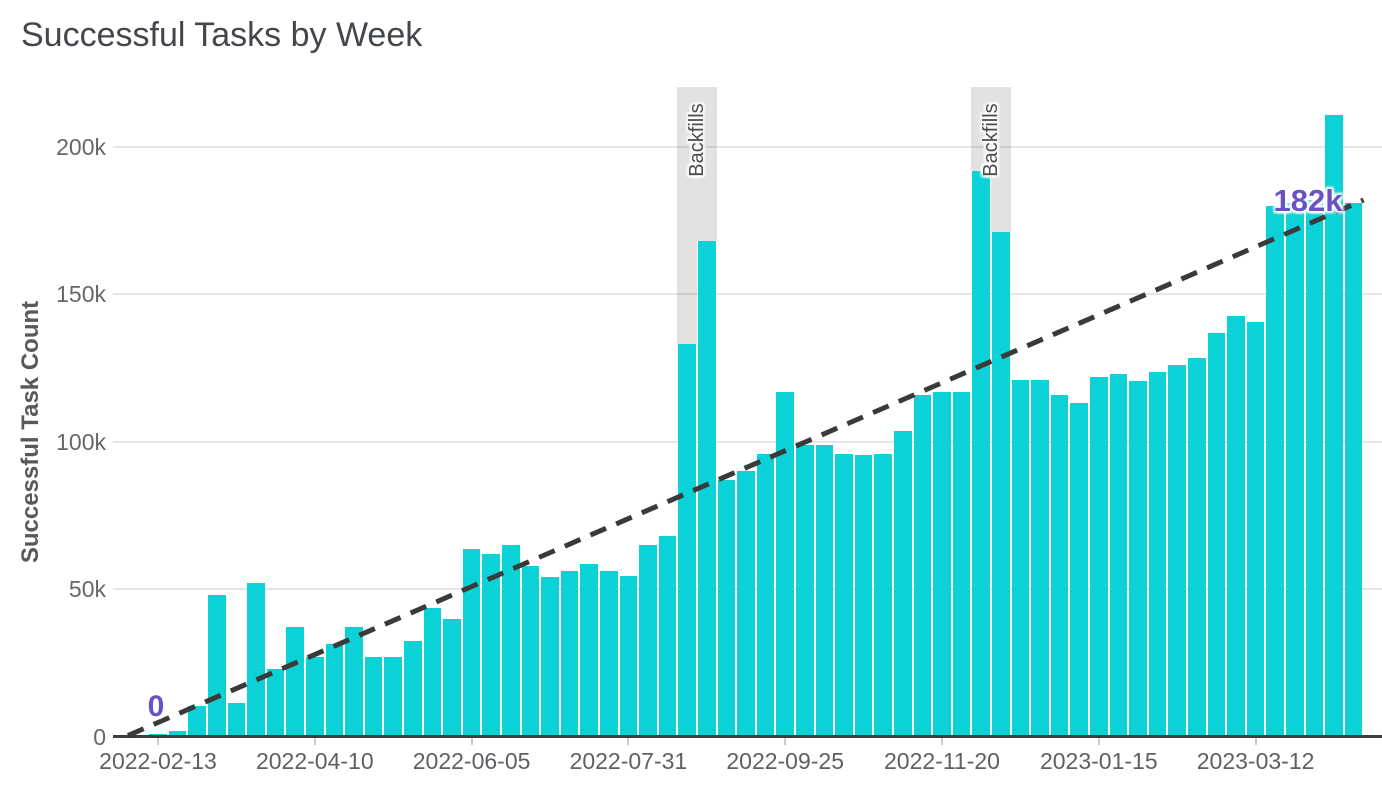 The image size is (1382, 798). Describe the element at coordinates (81, 441) in the screenshot. I see `y-tick-label-100k: 100k` at that location.